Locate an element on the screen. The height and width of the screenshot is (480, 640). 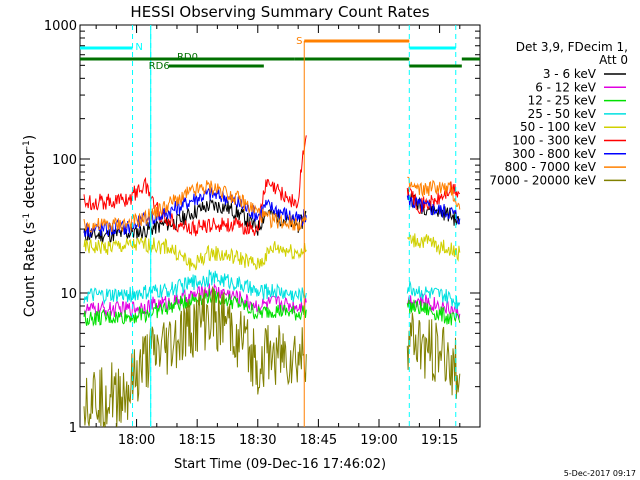
y-axis-label-main: Count Rate (s is located at coordinates (30, 269).